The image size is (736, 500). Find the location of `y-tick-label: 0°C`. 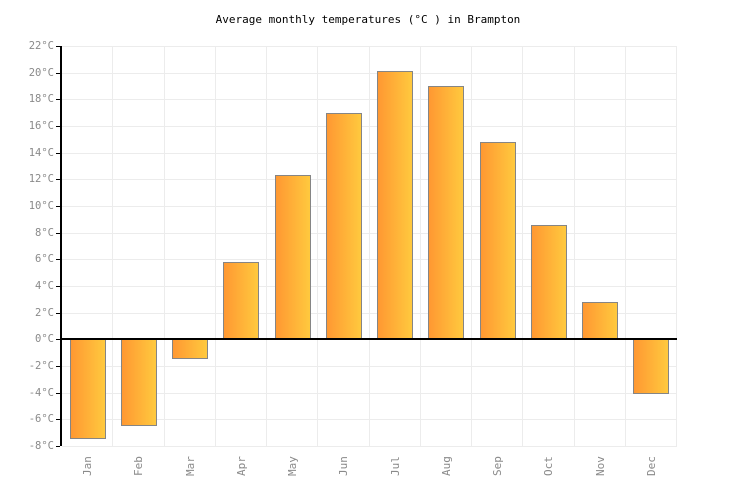

y-tick-label: 0°C is located at coordinates (44, 339).